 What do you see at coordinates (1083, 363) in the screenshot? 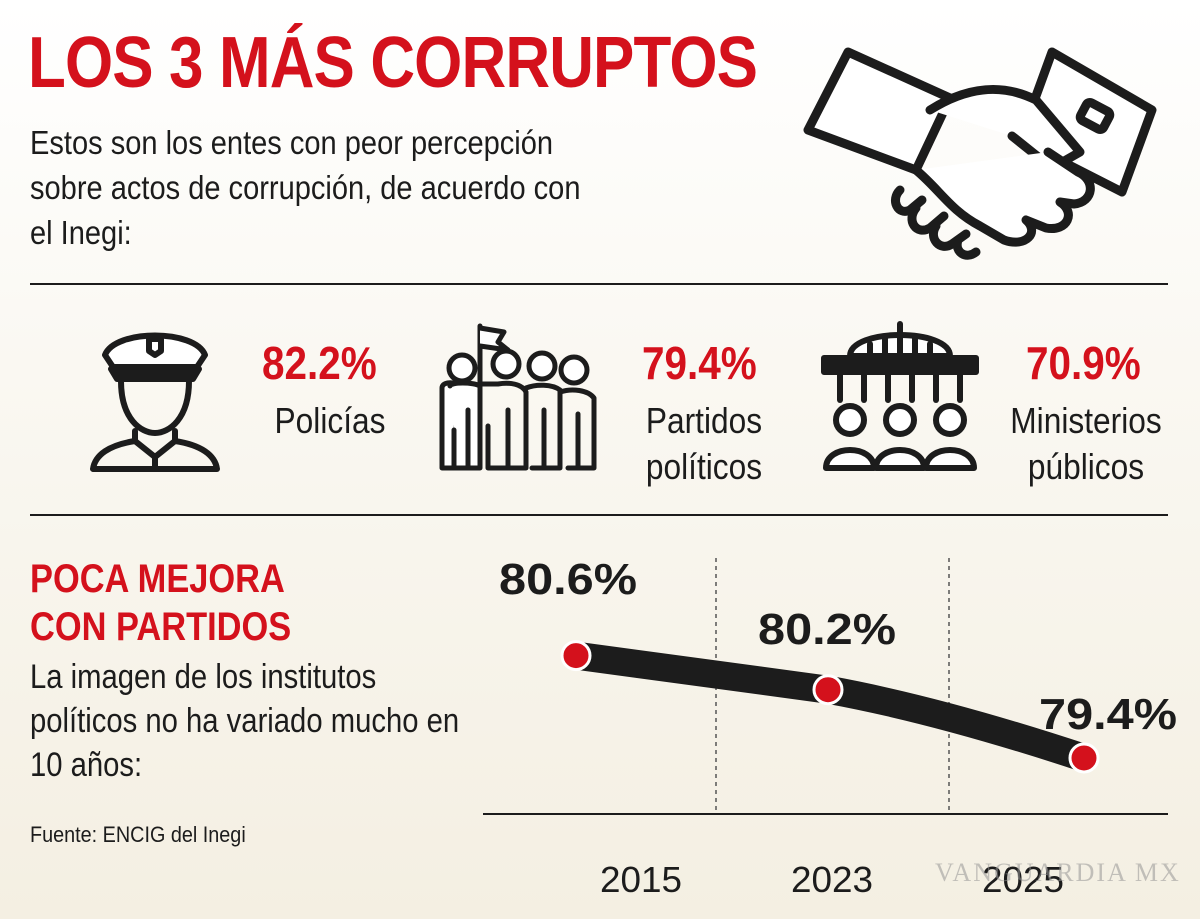
I see `stat-percent-ministerios: 70.9%` at bounding box center [1083, 363].